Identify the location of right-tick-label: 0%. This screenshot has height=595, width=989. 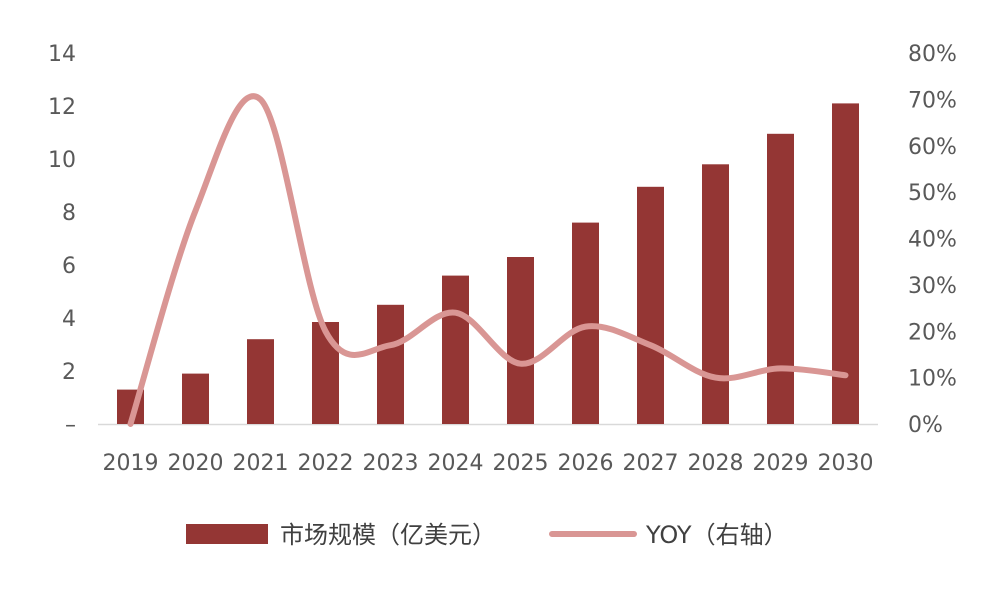
(925, 425).